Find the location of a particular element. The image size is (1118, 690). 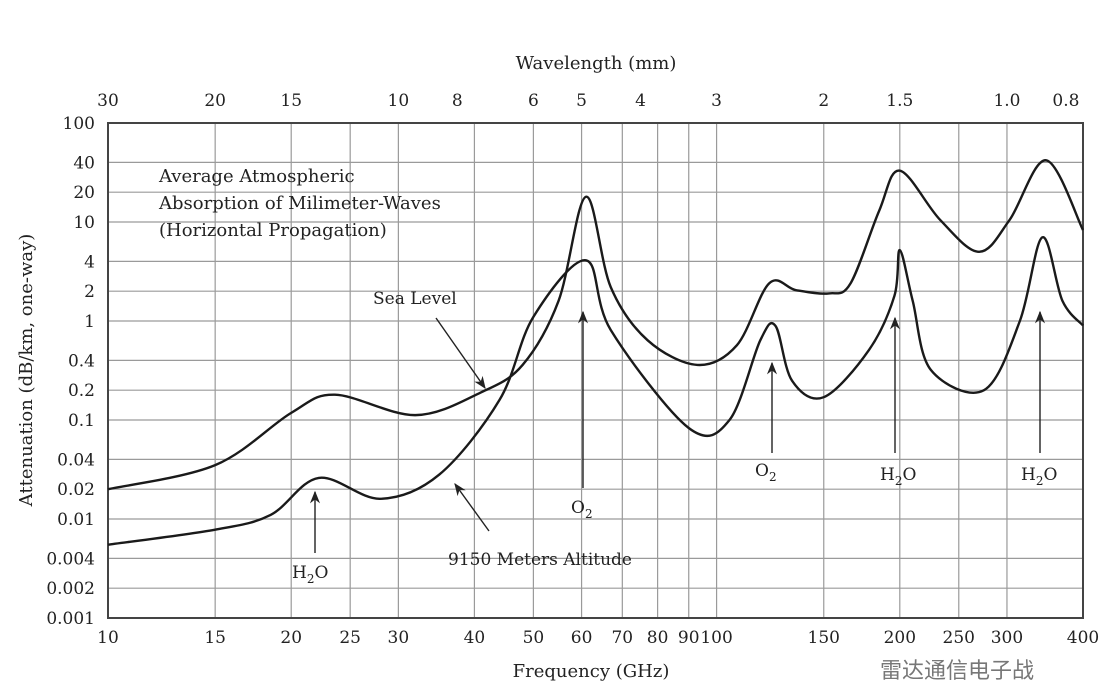

y-tick-label: 0.4 is located at coordinates (81, 361).